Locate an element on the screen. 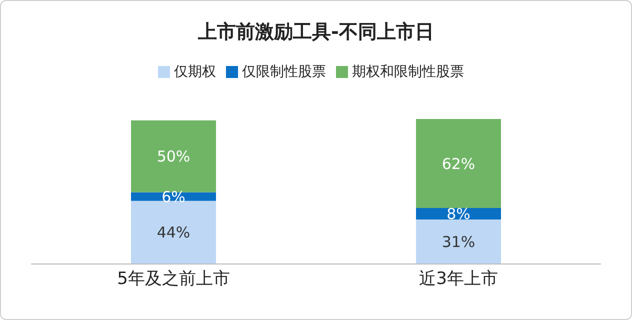  data-label: 62% is located at coordinates (459, 163).